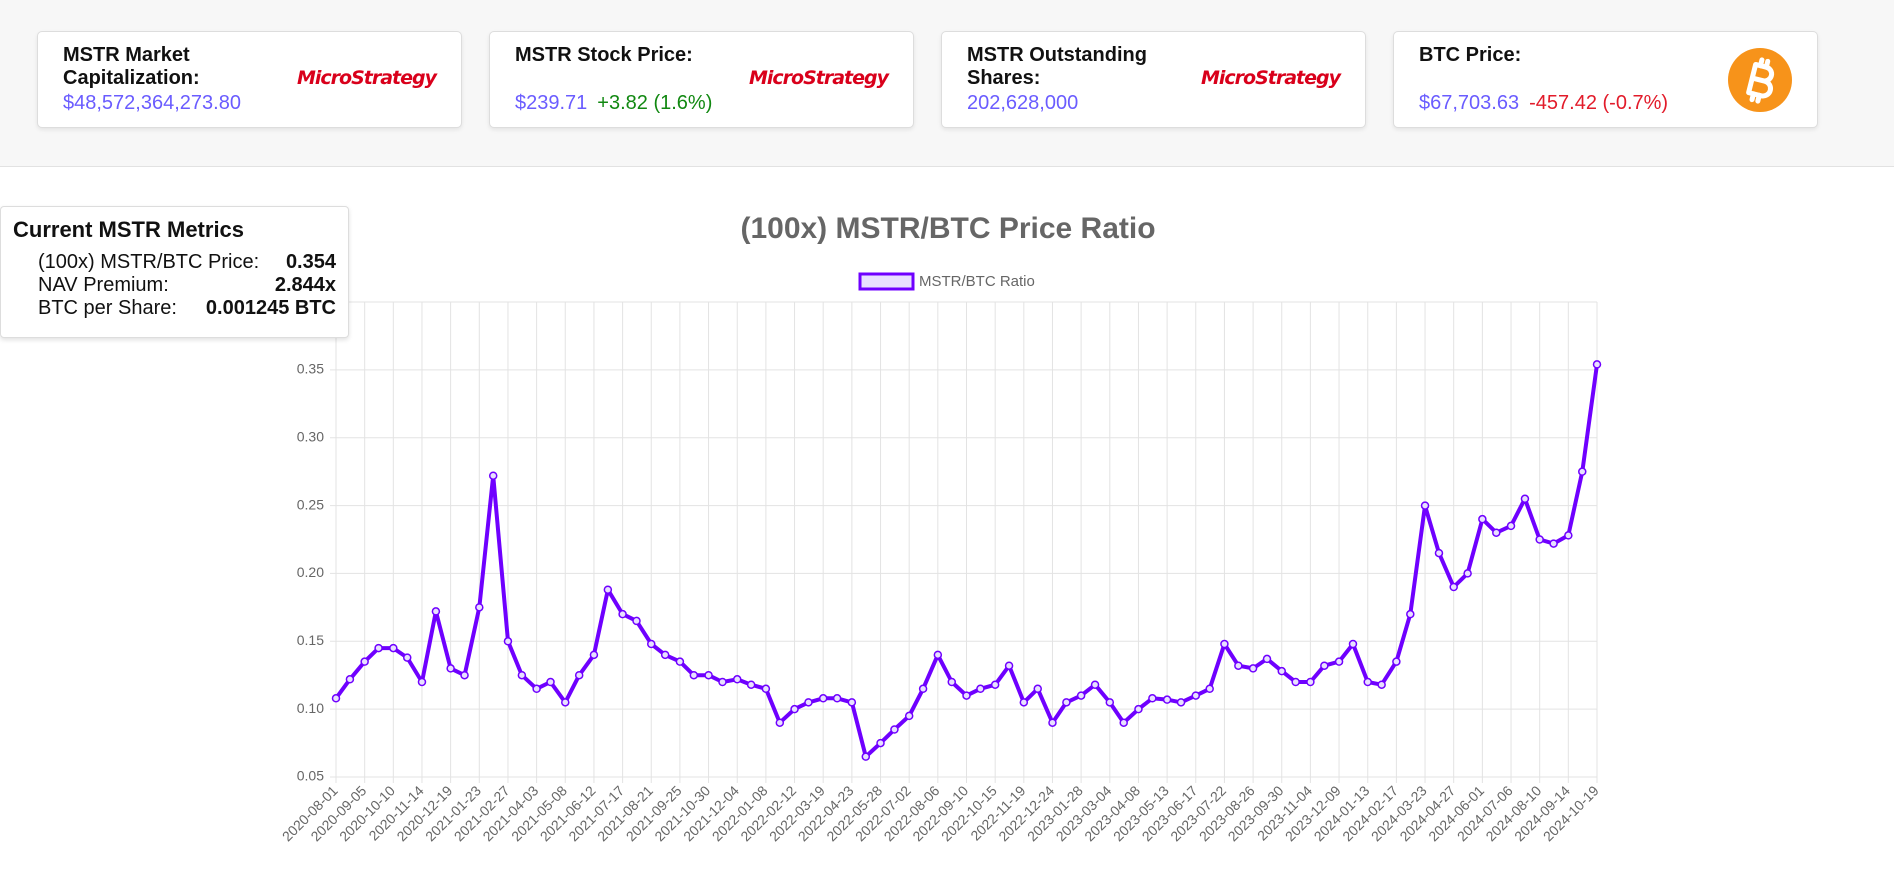 Image resolution: width=1894 pixels, height=873 pixels. Describe the element at coordinates (310, 436) in the screenshot. I see `y-tick-label: 0.30` at that location.